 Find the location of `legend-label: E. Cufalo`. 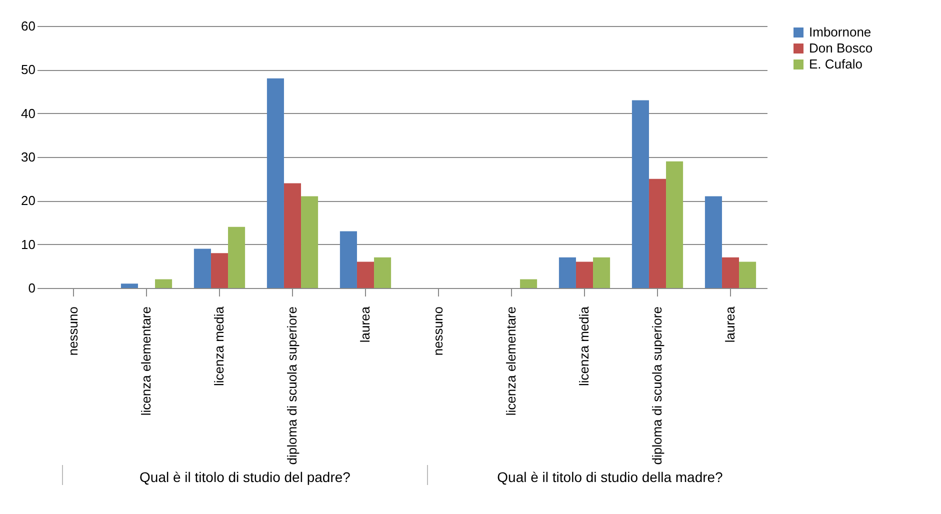

legend-label: E. Cufalo is located at coordinates (835, 64).